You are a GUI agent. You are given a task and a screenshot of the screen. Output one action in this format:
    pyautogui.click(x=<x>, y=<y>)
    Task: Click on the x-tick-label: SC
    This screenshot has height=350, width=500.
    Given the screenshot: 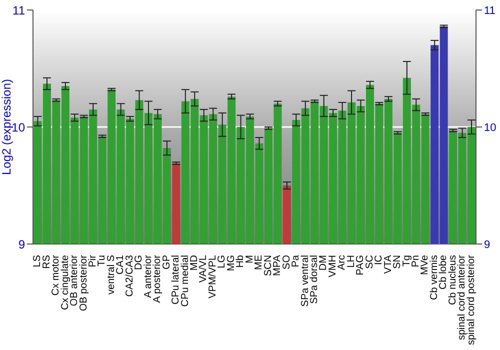 What is the action you would take?
    pyautogui.click(x=370, y=262)
    